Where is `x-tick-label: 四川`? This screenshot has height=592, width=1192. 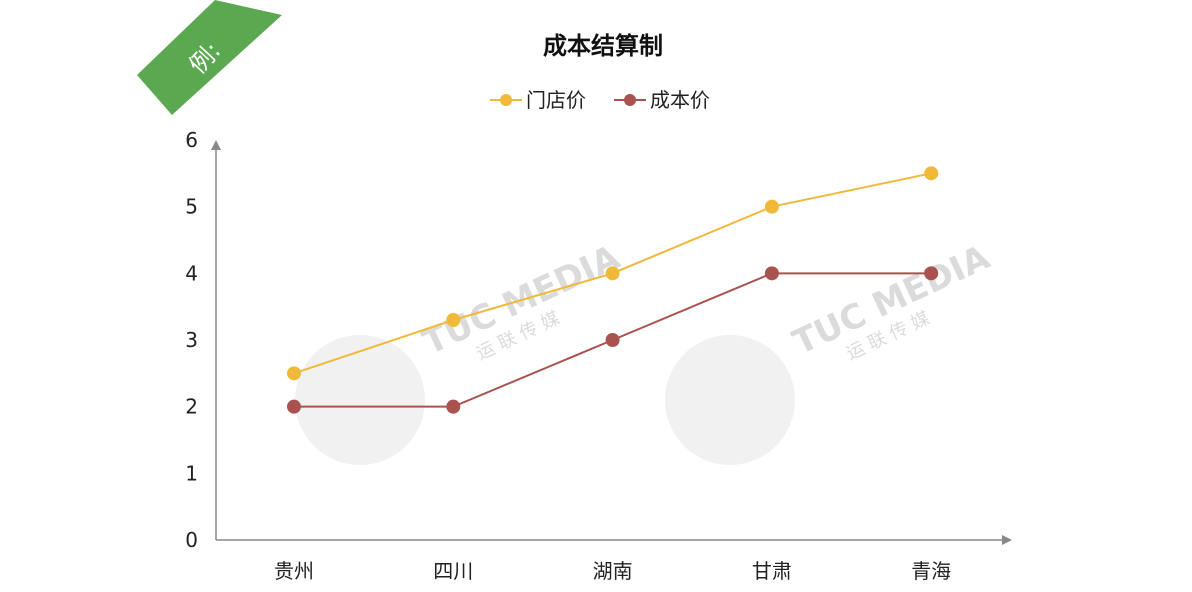 x-tick-label: 四川 is located at coordinates (453, 571).